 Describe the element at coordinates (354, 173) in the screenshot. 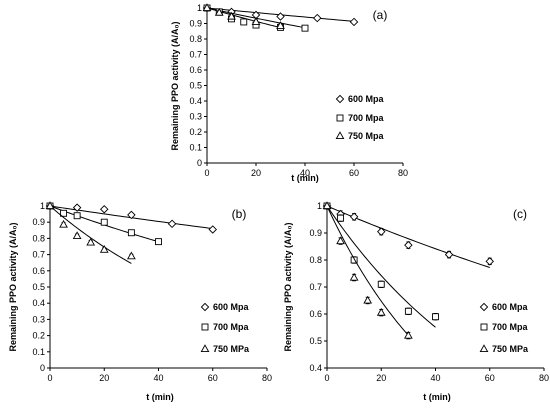

I see `x-tick-label: 60` at that location.